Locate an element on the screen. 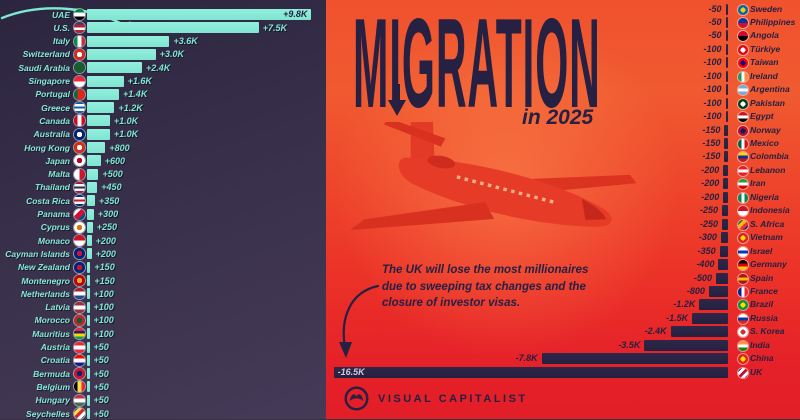  gain-row: Malta +500 is located at coordinates (163, 174).